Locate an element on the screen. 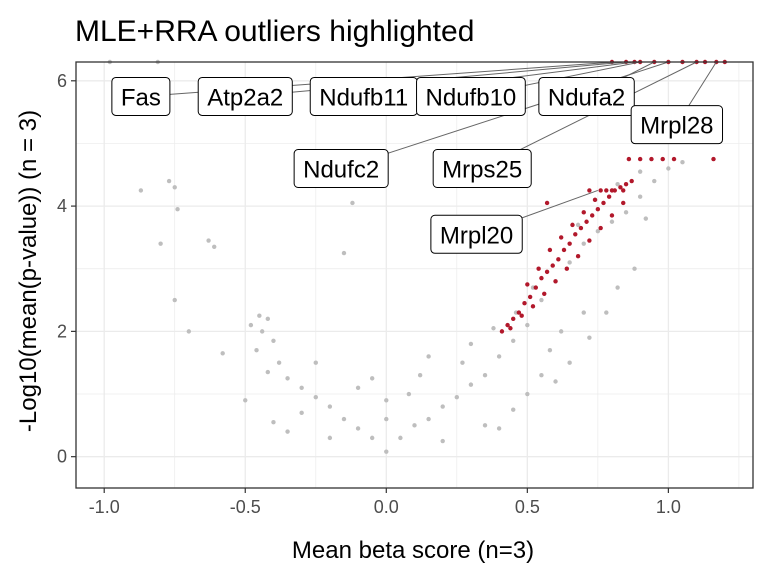 This screenshot has height=576, width=768. gene-label-ndufc2: Ndufc2 is located at coordinates (341, 168).